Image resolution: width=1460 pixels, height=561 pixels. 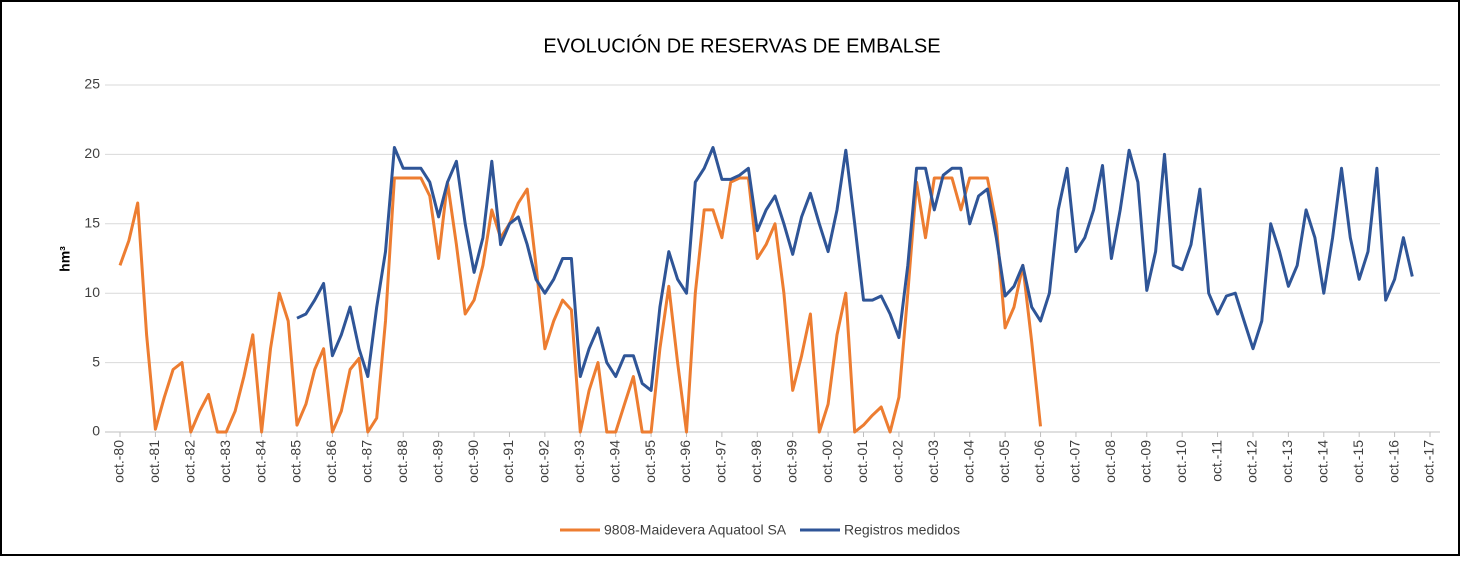 I want to click on x-tick-label: oct.-02, so click(x=898, y=461).